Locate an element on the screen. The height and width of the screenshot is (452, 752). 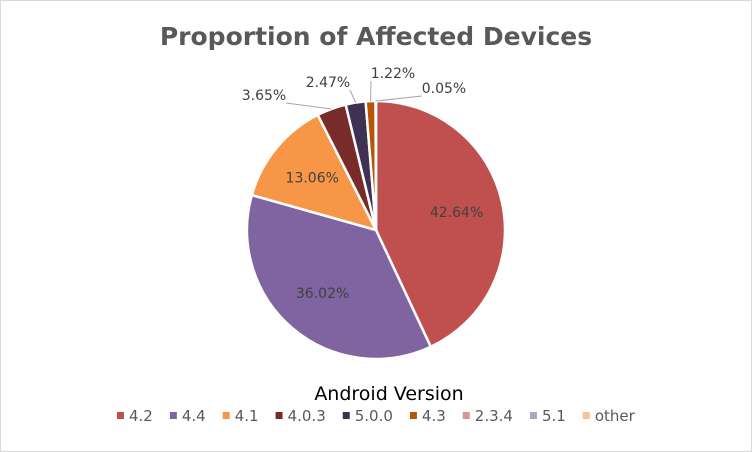
legend-item-5-1: 5.1 is located at coordinates (547, 416).